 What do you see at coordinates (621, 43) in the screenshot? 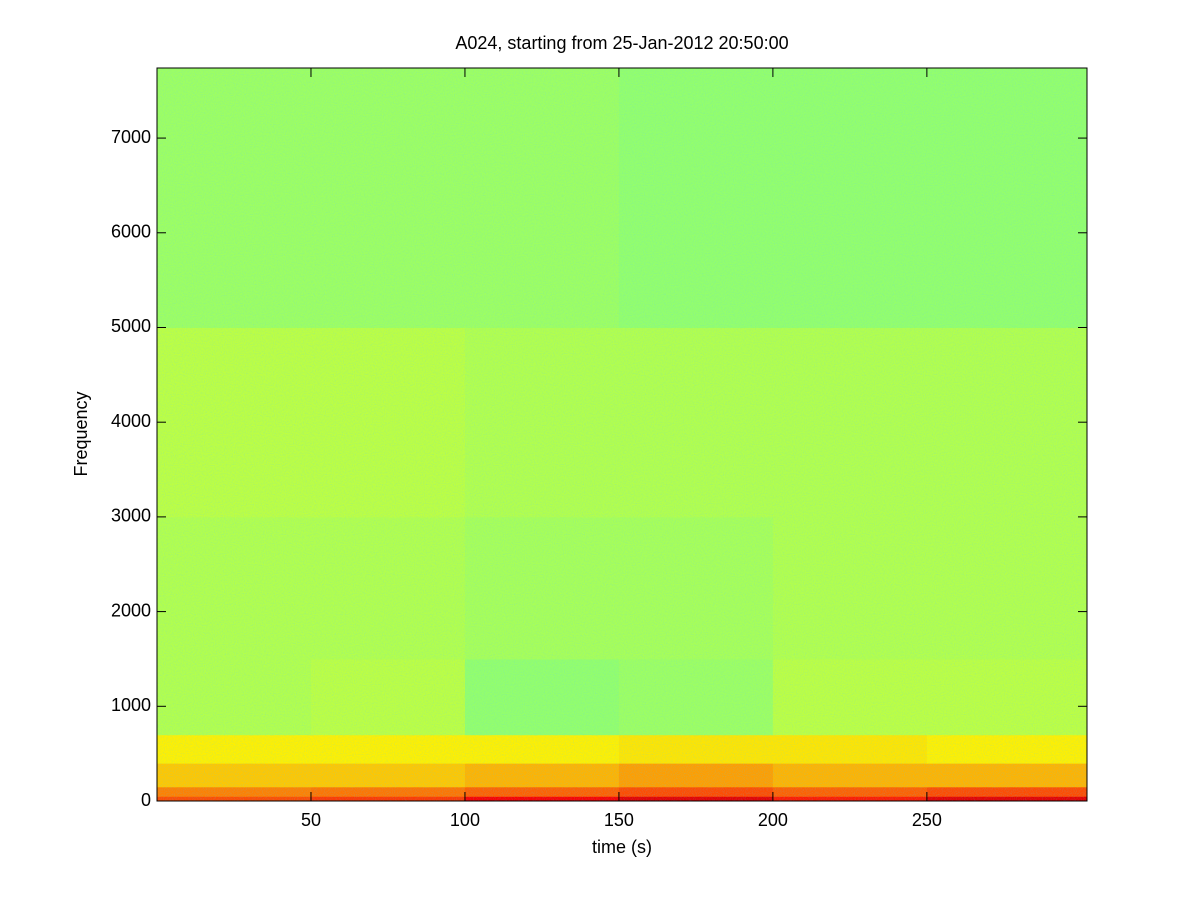
I see `chart-title: A024, starting from 25-Jan-2012 20:50:00` at bounding box center [621, 43].